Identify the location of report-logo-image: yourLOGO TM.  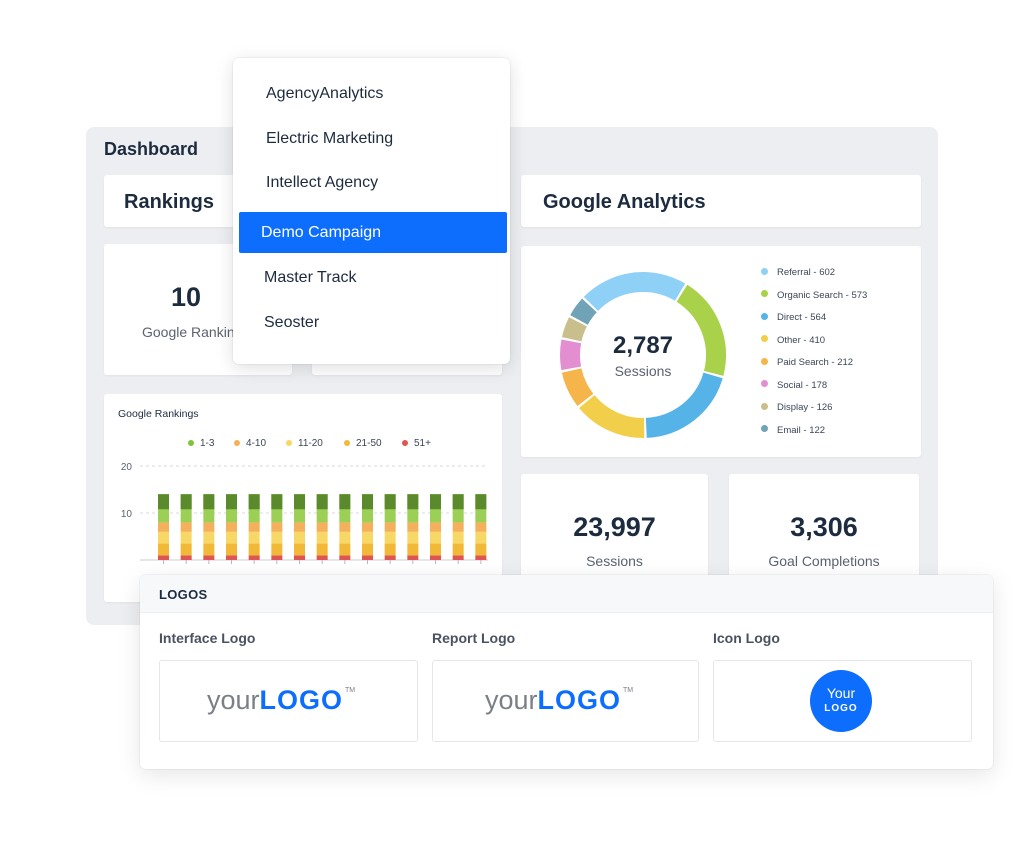
(559, 700).